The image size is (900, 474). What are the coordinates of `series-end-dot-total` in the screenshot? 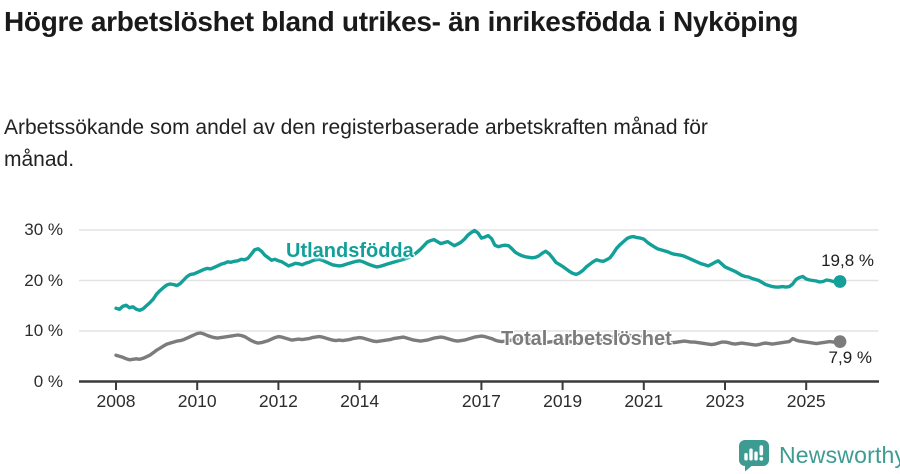 It's located at (840, 341).